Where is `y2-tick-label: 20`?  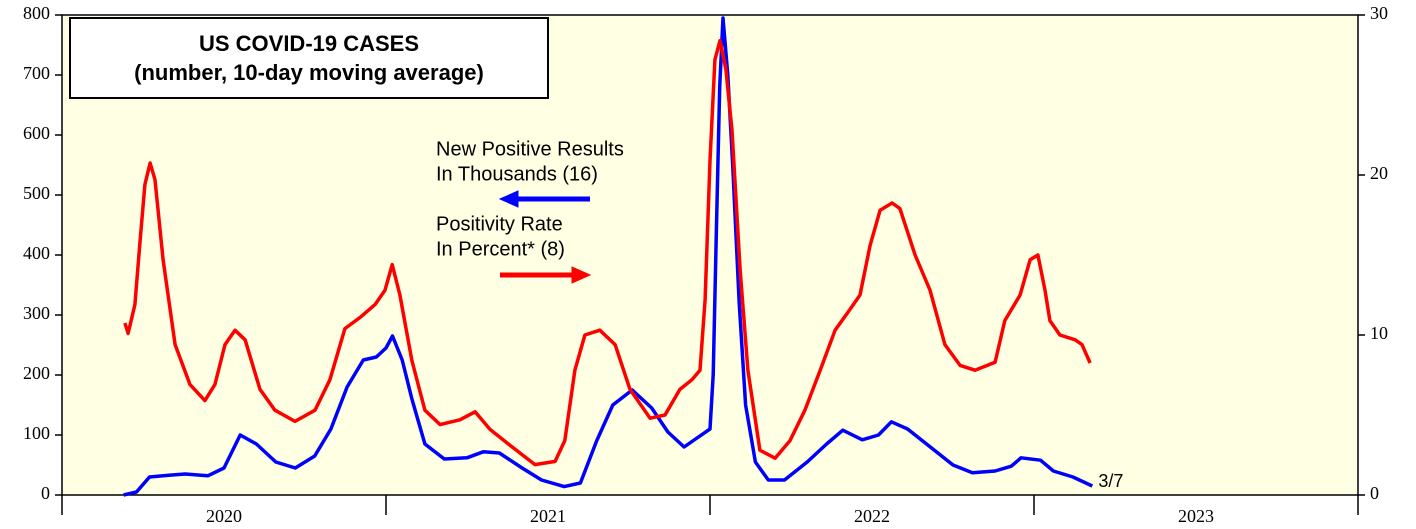
y2-tick-label: 20 is located at coordinates (1379, 173).